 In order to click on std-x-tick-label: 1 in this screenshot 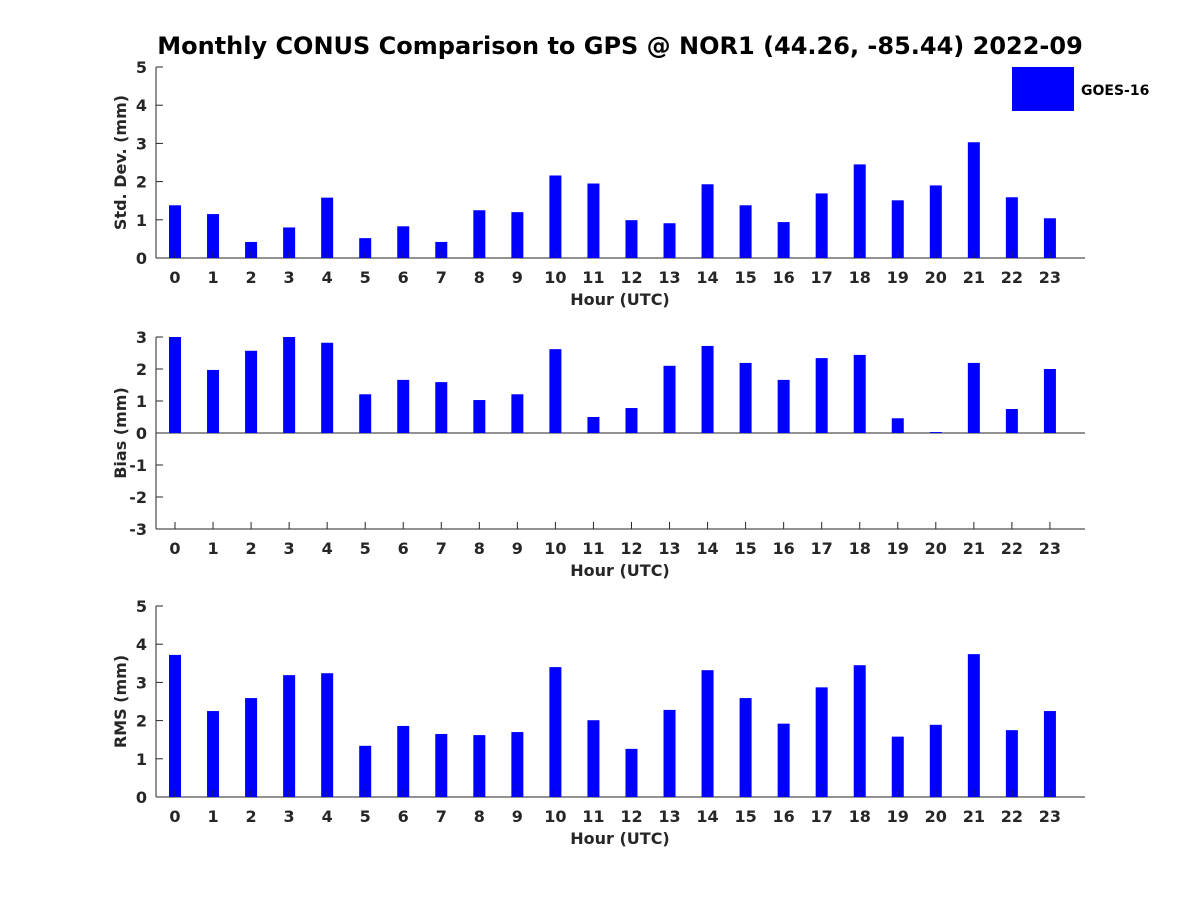, I will do `click(212, 277)`.